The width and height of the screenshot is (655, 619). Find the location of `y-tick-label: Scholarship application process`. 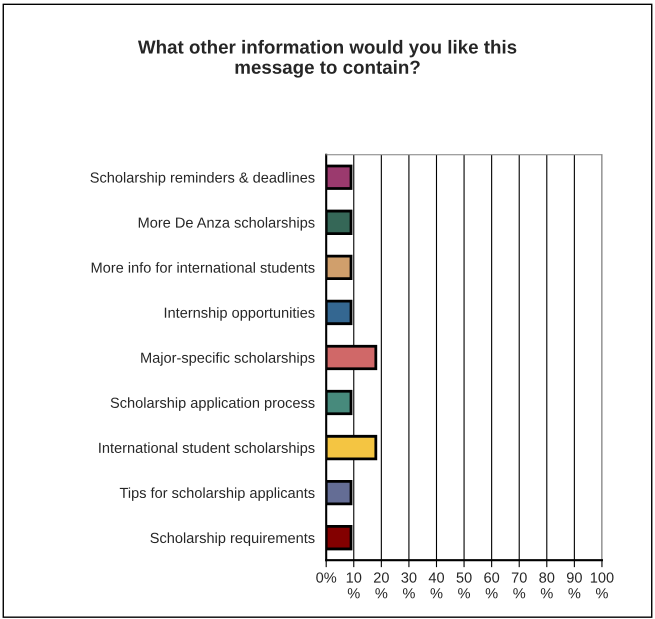

y-tick-label: Scholarship application process is located at coordinates (212, 404).